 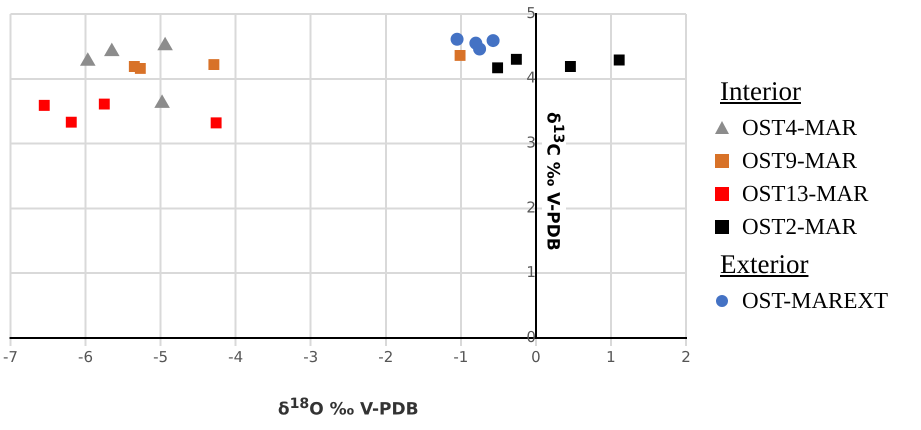 What do you see at coordinates (531, 272) in the screenshot?
I see `y-tick-label: 1` at bounding box center [531, 272].